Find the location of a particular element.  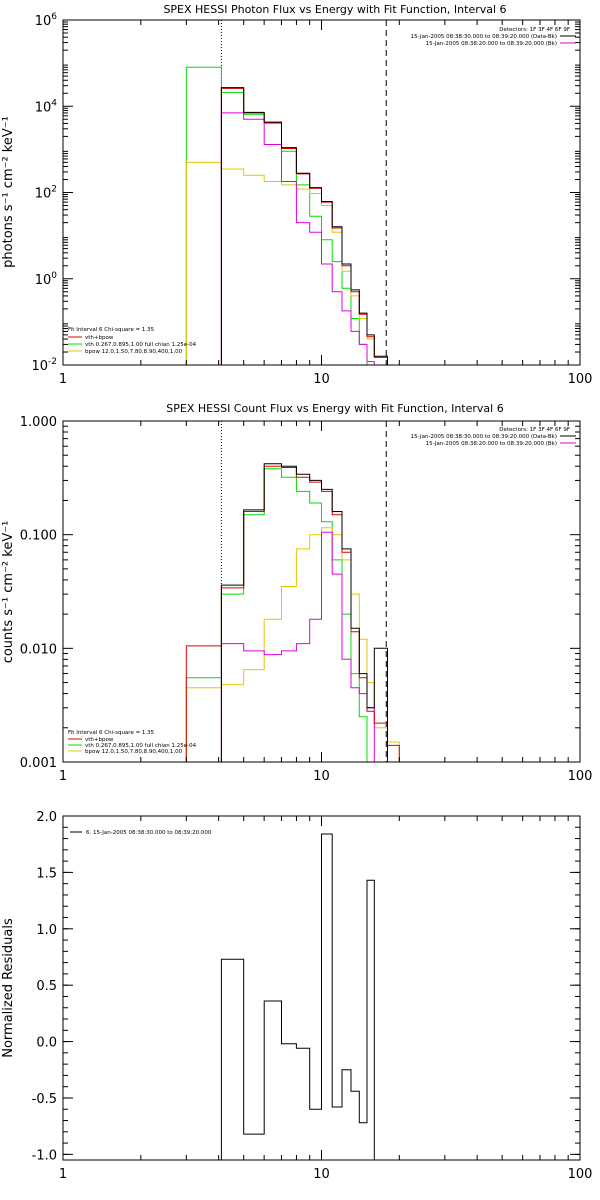

y-tick-label: 0.0 is located at coordinates (46, 1043).